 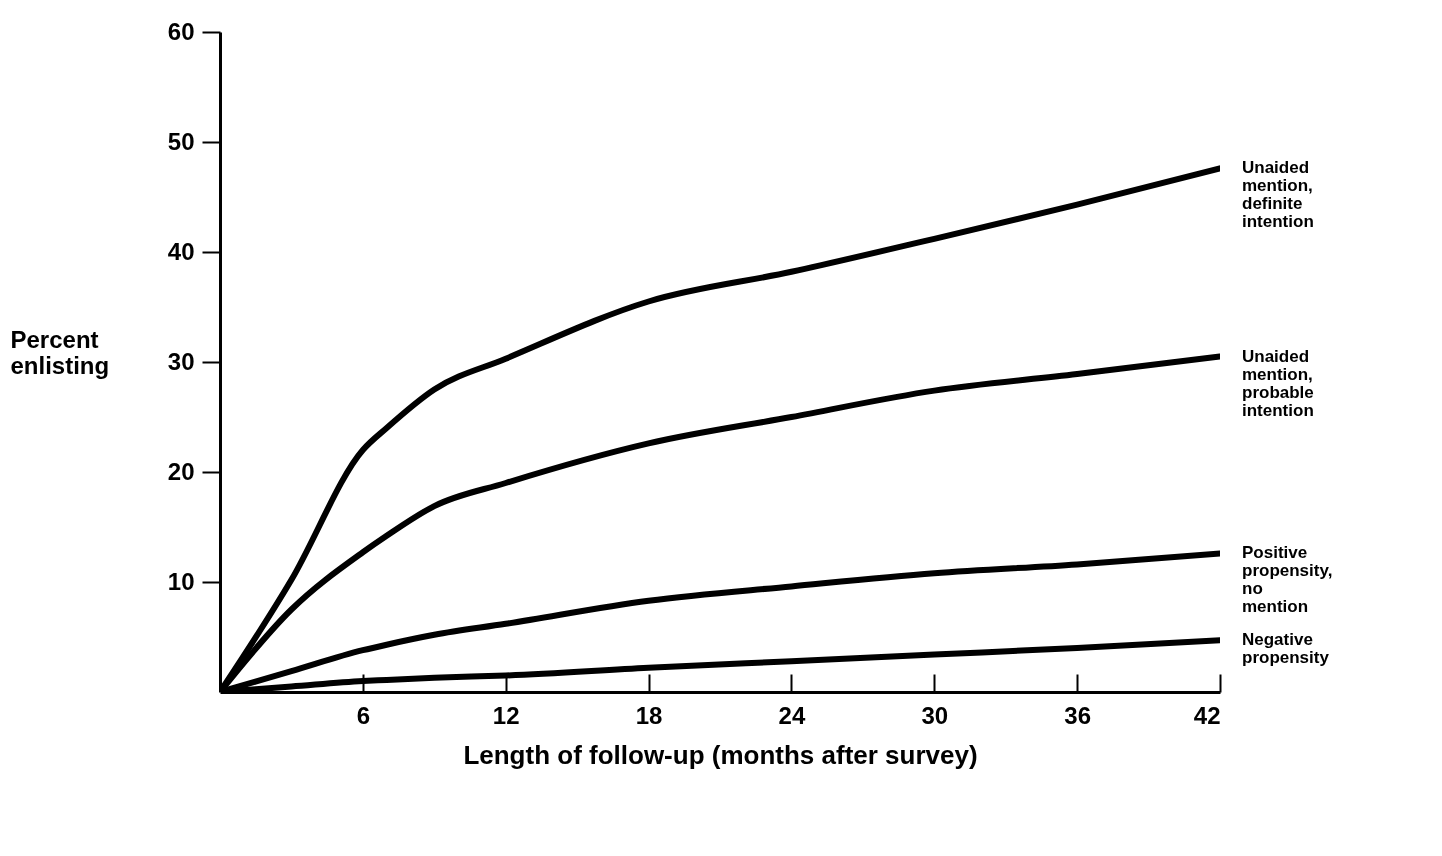 What do you see at coordinates (1287, 580) in the screenshot?
I see `series-label: Positive propensity, no mention` at bounding box center [1287, 580].